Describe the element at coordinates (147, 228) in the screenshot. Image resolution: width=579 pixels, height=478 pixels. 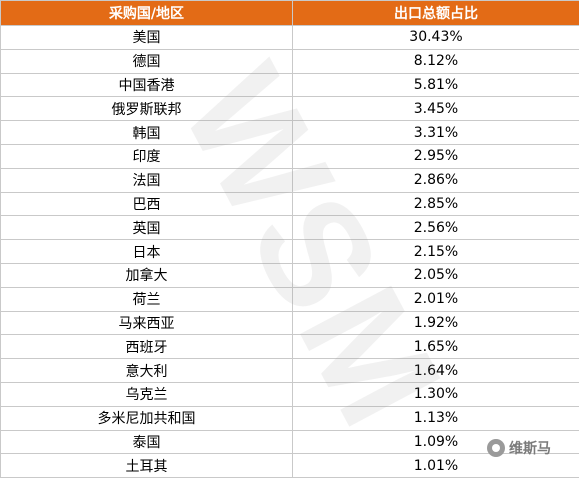
I see `country-cell: 英国` at that location.